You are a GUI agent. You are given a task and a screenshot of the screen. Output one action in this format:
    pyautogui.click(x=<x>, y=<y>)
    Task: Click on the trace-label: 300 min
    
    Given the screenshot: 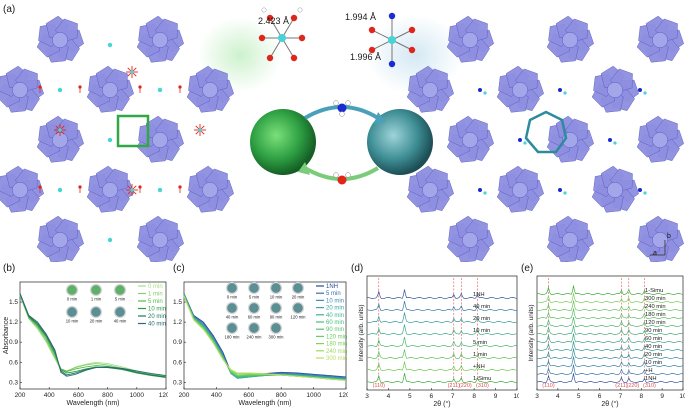 What is the action you would take?
    pyautogui.click(x=655, y=299)
    